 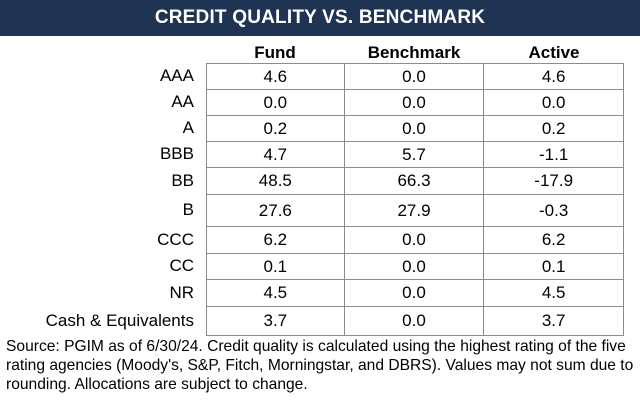 What do you see at coordinates (275, 266) in the screenshot?
I see `cell-fund: 0.1` at bounding box center [275, 266].